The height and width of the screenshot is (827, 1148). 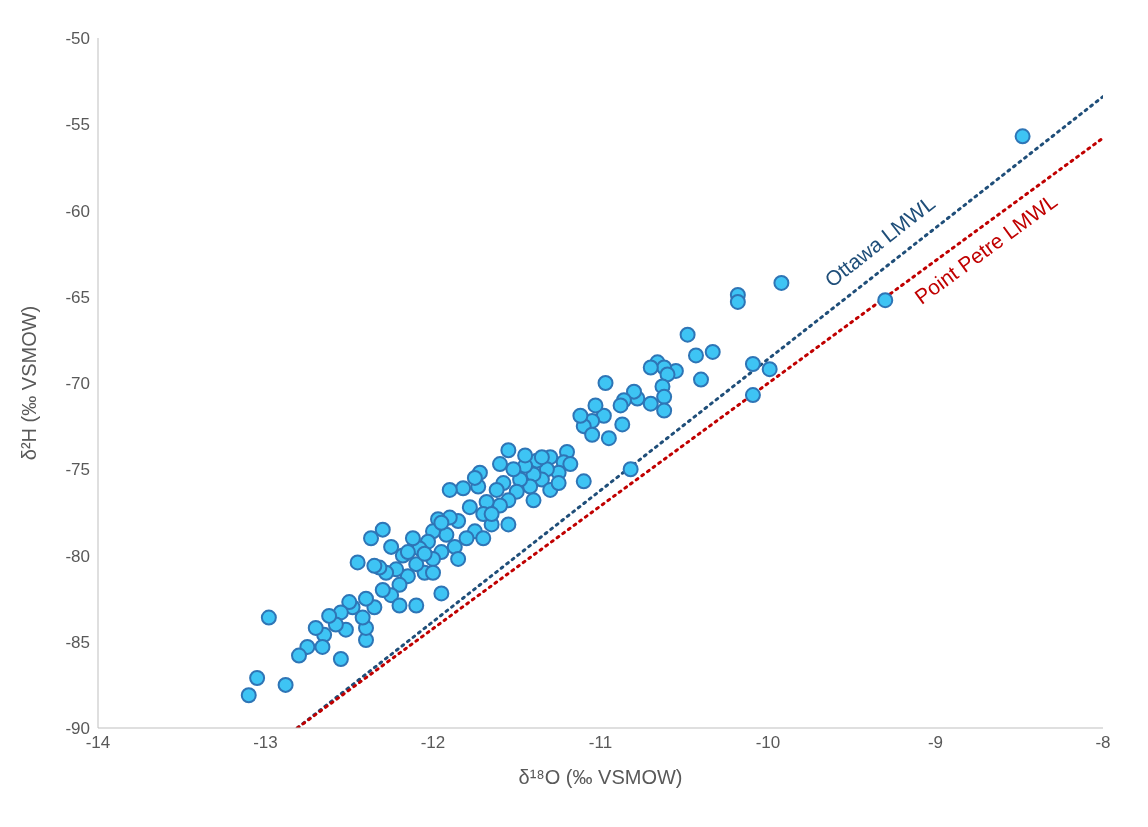 I want to click on y-tick-label: -75, so click(x=77, y=470).